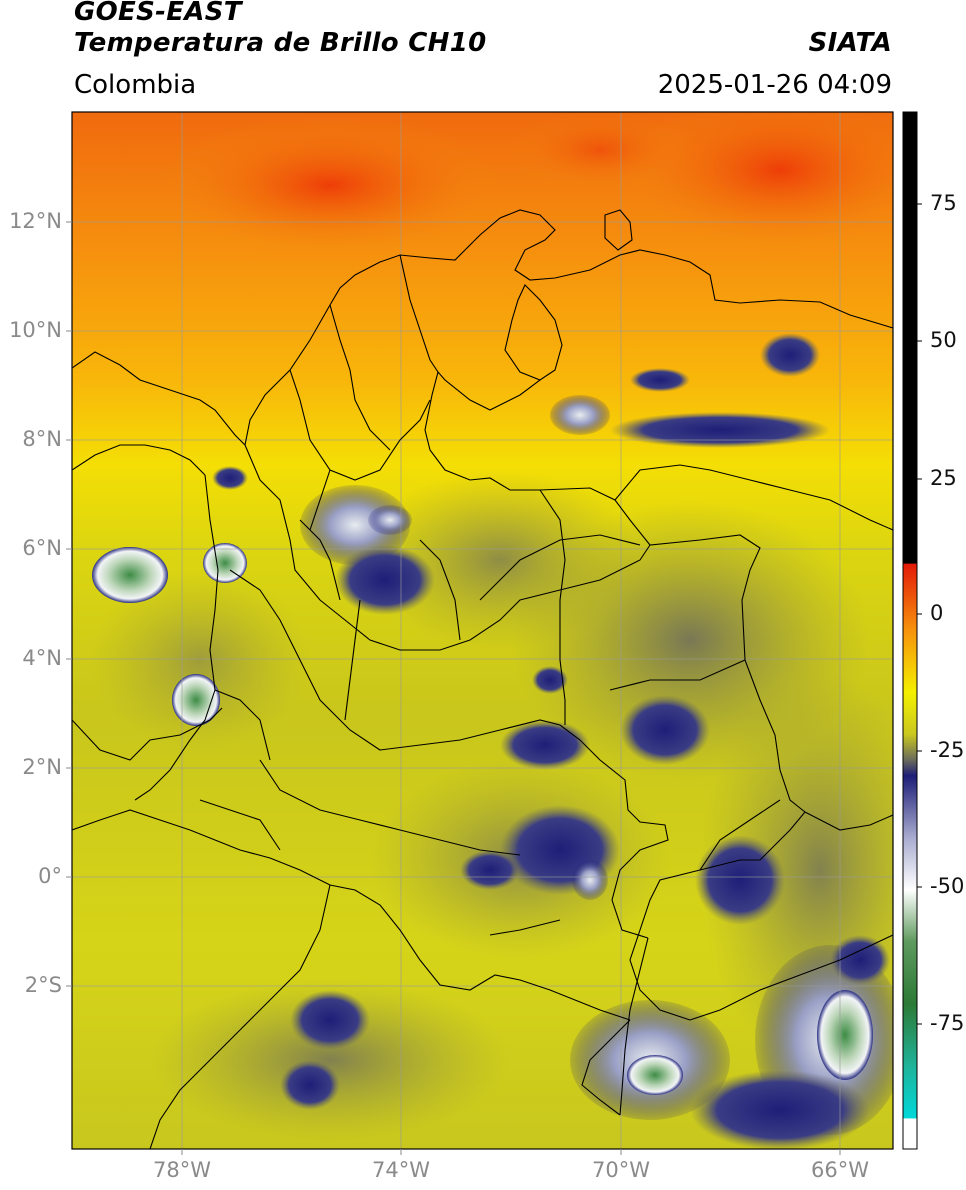 This screenshot has height=1190, width=966. What do you see at coordinates (910, 630) in the screenshot?
I see `colorbar` at bounding box center [910, 630].